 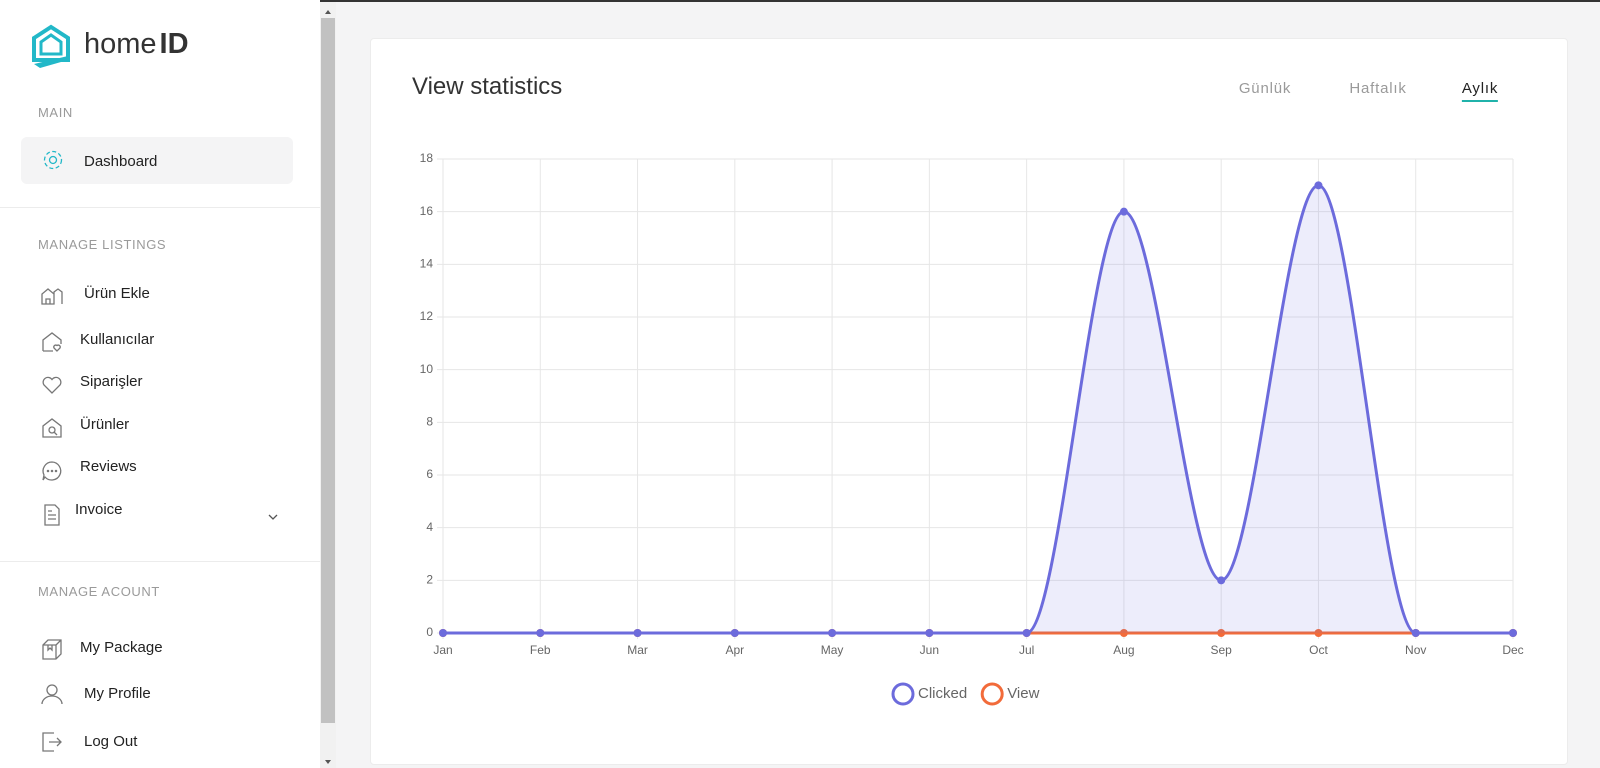 I want to click on nav-item: Kullanıcılar, so click(x=117, y=339).